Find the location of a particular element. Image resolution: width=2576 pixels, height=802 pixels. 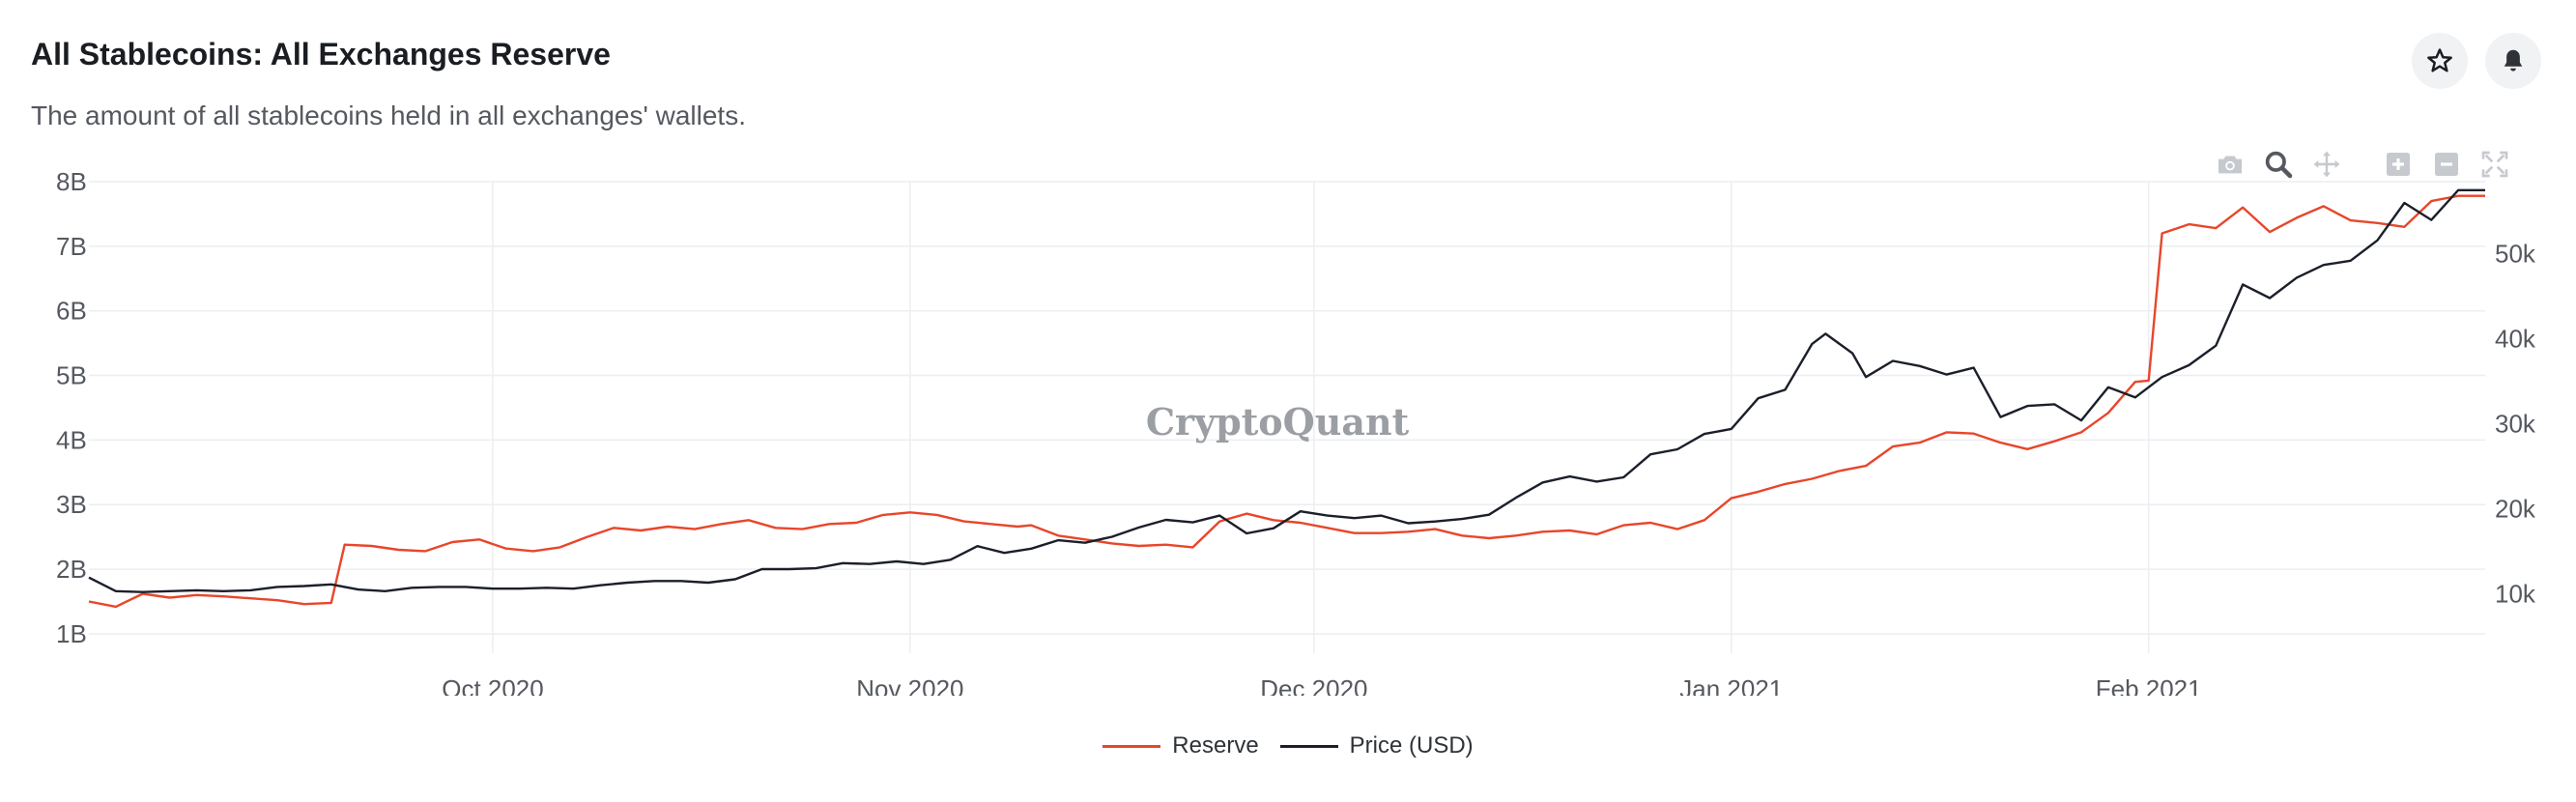

bell-icon is located at coordinates (2514, 60).